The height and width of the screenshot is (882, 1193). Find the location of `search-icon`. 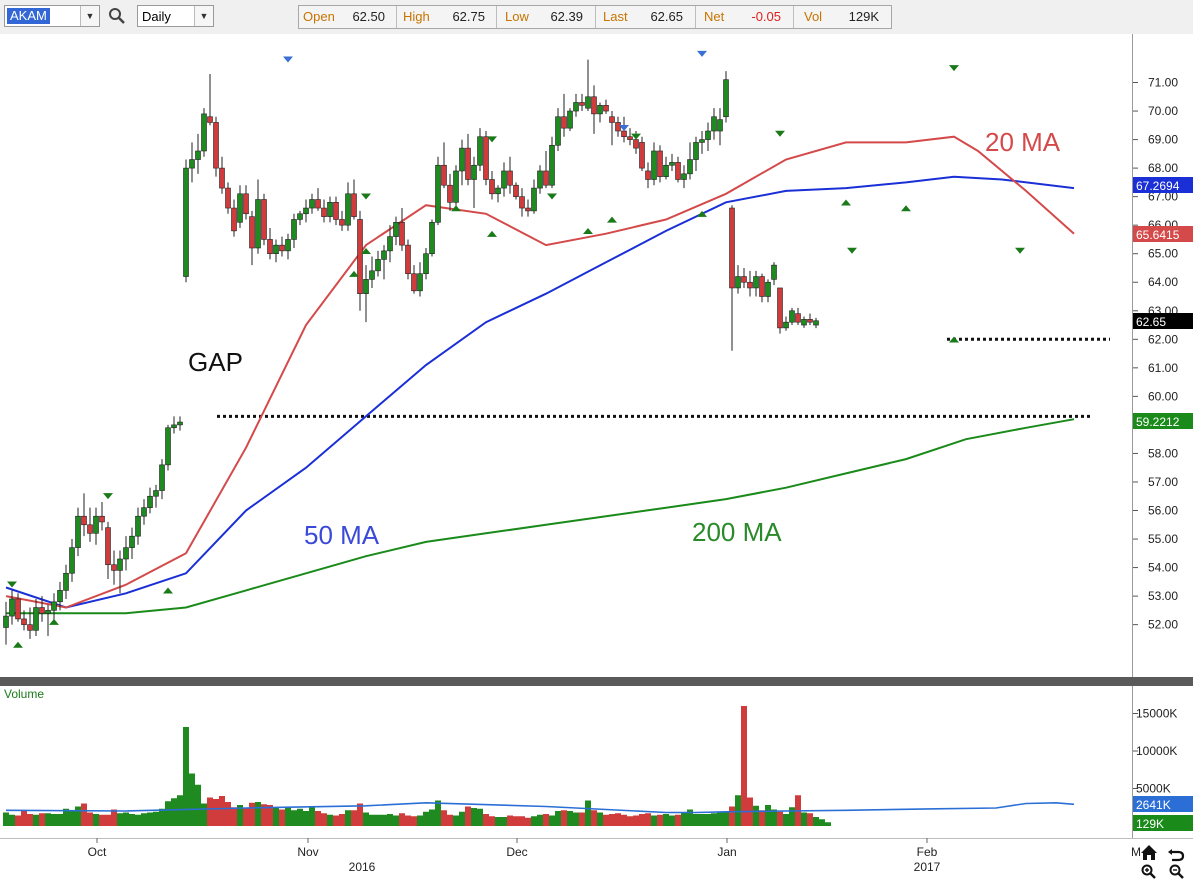

search-icon is located at coordinates (117, 16).